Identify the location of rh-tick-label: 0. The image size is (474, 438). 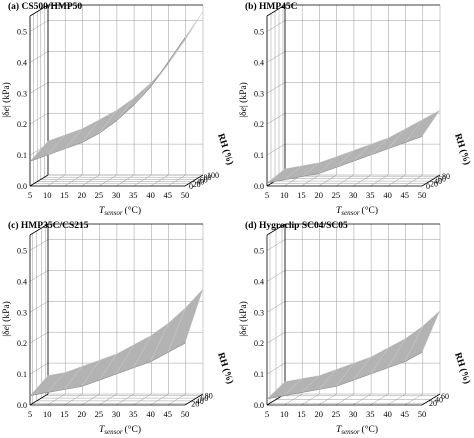
(428, 186).